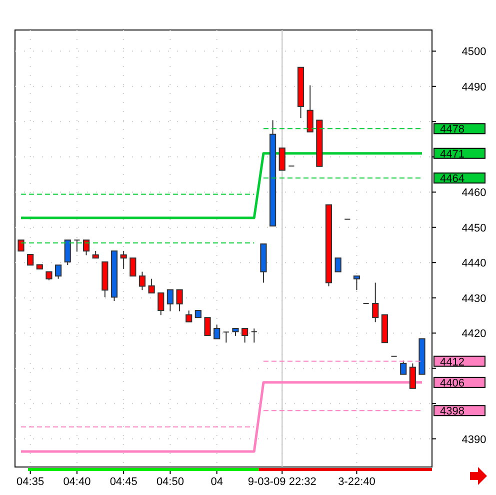 The width and height of the screenshot is (496, 495). Describe the element at coordinates (474, 298) in the screenshot. I see `y-tick-label: 4430` at that location.